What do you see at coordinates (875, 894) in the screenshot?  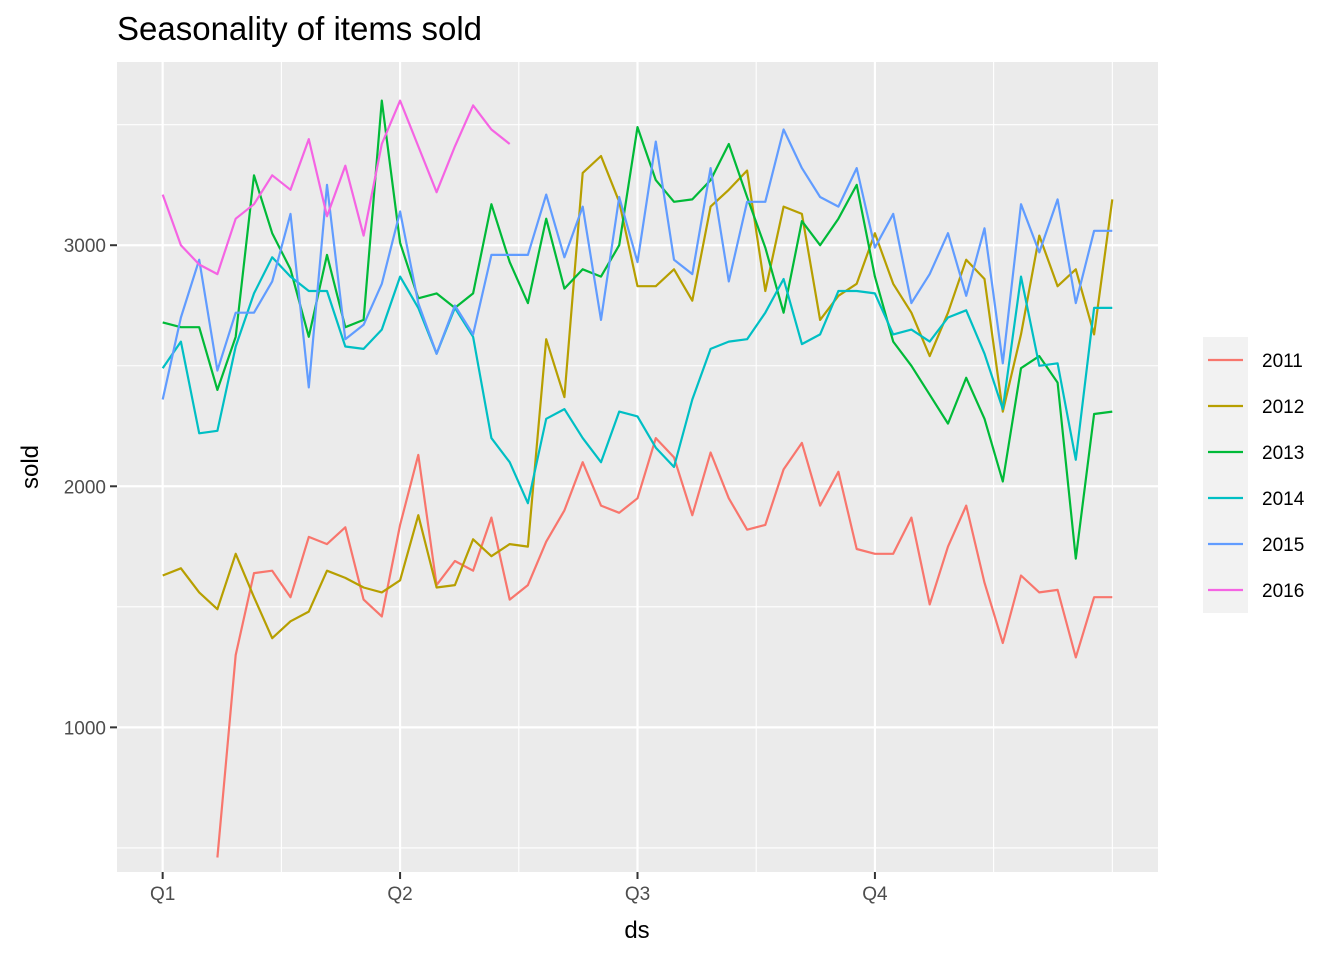 I see `x-tick-label: Q4` at bounding box center [875, 894].